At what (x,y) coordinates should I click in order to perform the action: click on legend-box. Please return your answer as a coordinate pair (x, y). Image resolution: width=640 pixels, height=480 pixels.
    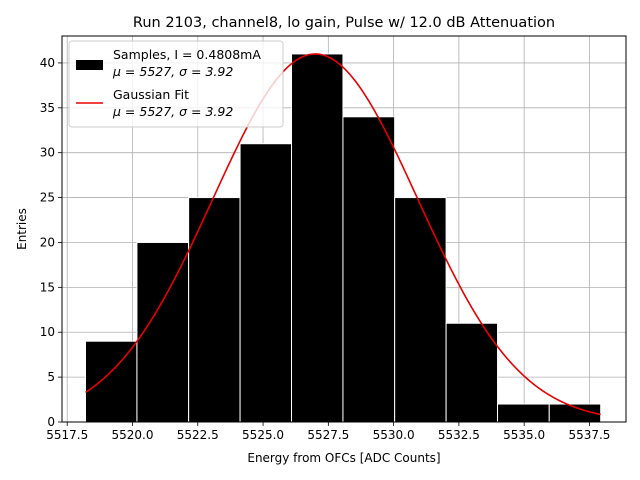
    Looking at the image, I should click on (176, 84).